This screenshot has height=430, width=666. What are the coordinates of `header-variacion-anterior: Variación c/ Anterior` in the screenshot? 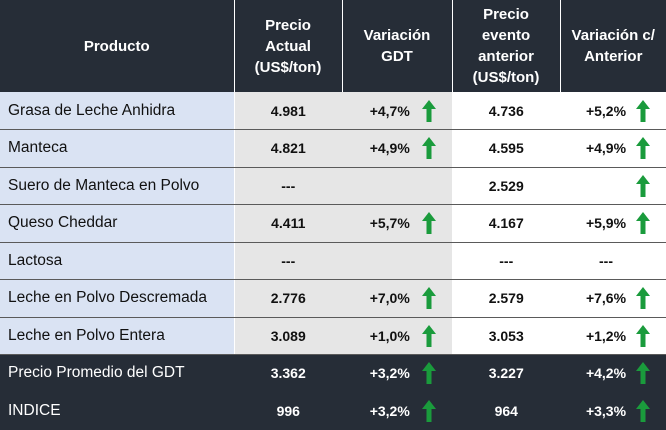 It's located at (613, 46).